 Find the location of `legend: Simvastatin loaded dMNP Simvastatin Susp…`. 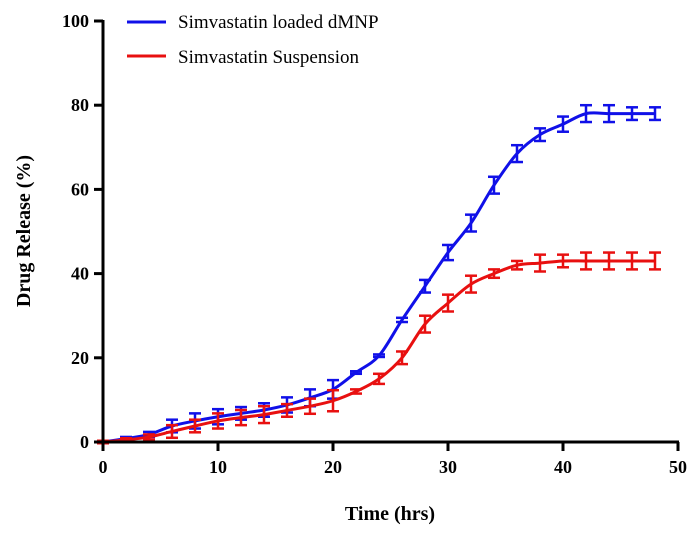

legend: Simvastatin loaded dMNP Simvastatin Susp… is located at coordinates (253, 40).